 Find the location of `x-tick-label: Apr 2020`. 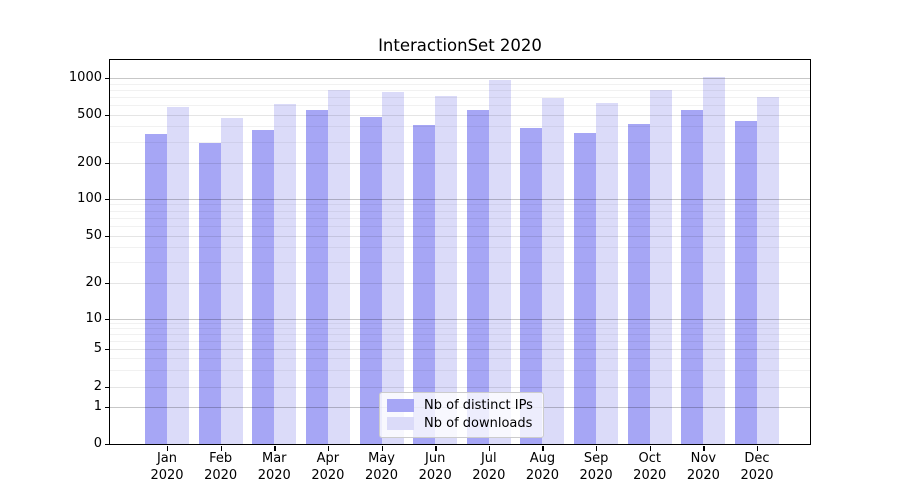

x-tick-label: Apr 2020 is located at coordinates (328, 467).